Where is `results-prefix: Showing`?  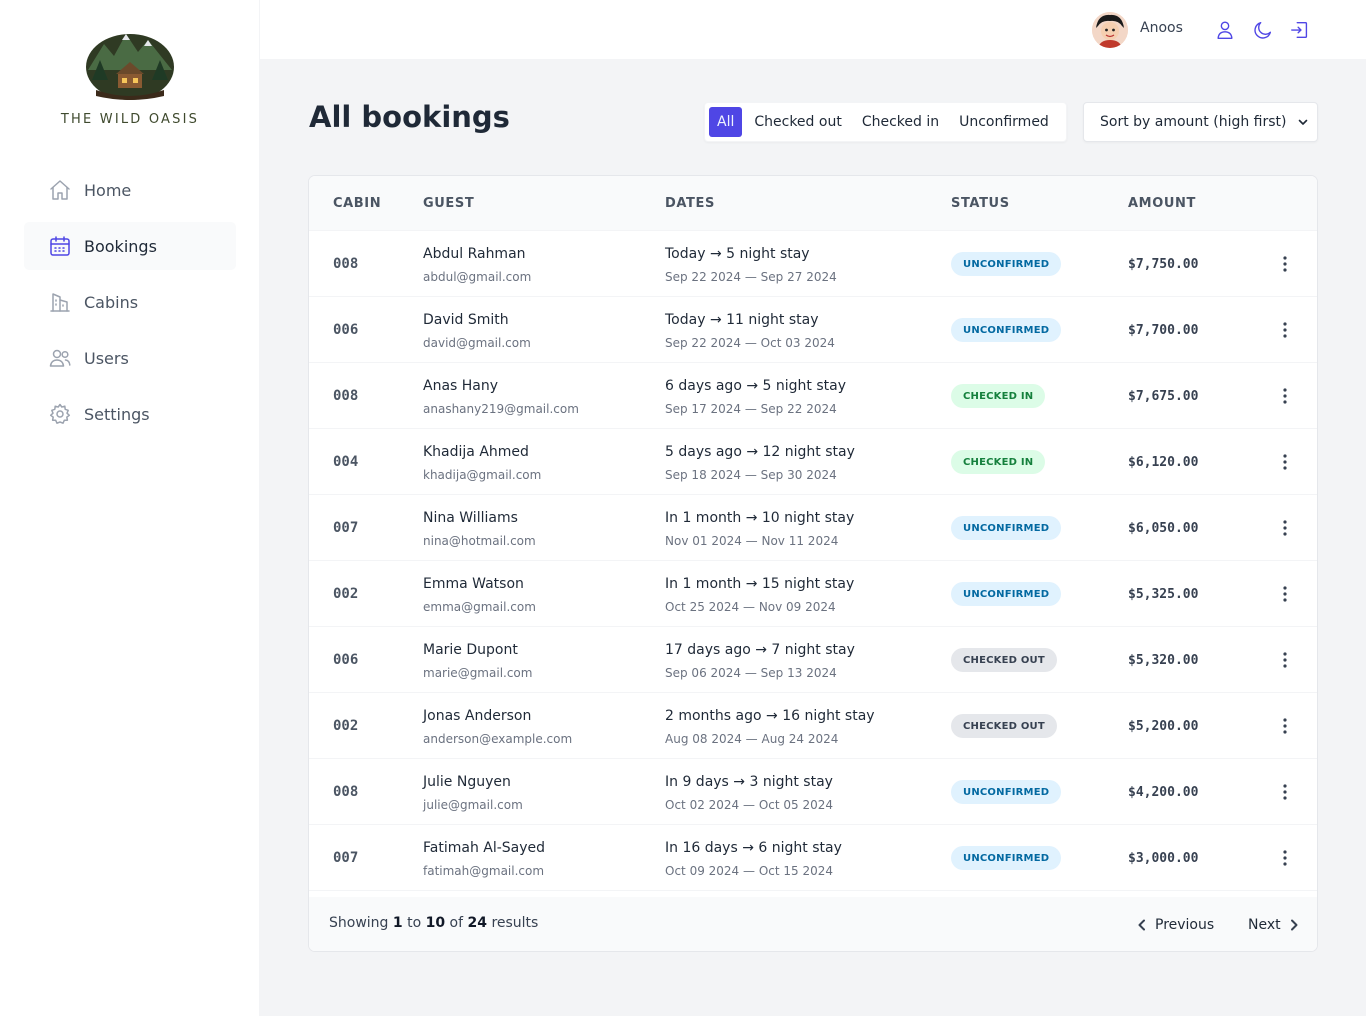 results-prefix: Showing is located at coordinates (359, 923).